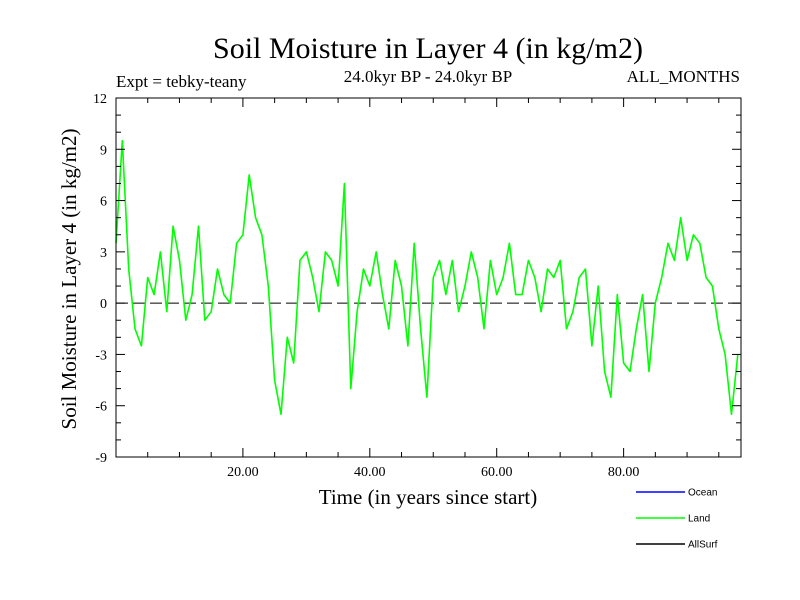 This screenshot has height=600, width=800. What do you see at coordinates (103, 304) in the screenshot?
I see `y-tick-label: 0` at bounding box center [103, 304].